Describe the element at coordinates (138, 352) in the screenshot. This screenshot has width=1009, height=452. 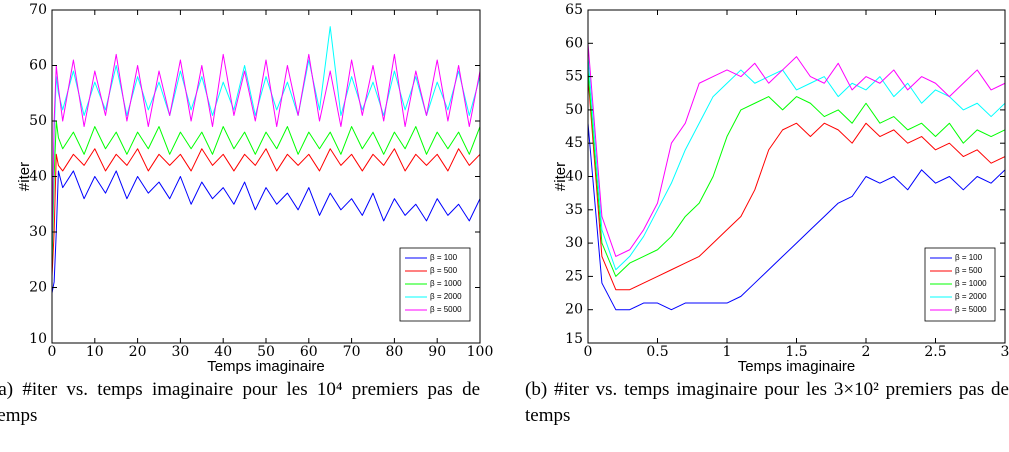
I see `x-tick-label: 20` at that location.